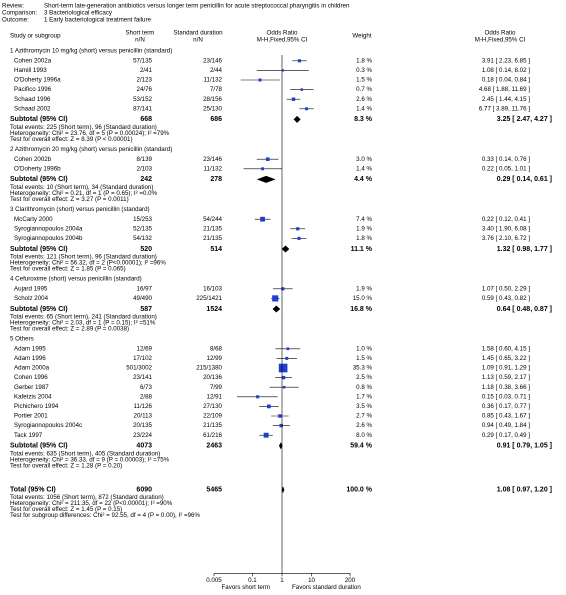 Image resolution: width=566 pixels, height=595 pixels. I want to click on x-tick-label: 10, so click(311, 580).